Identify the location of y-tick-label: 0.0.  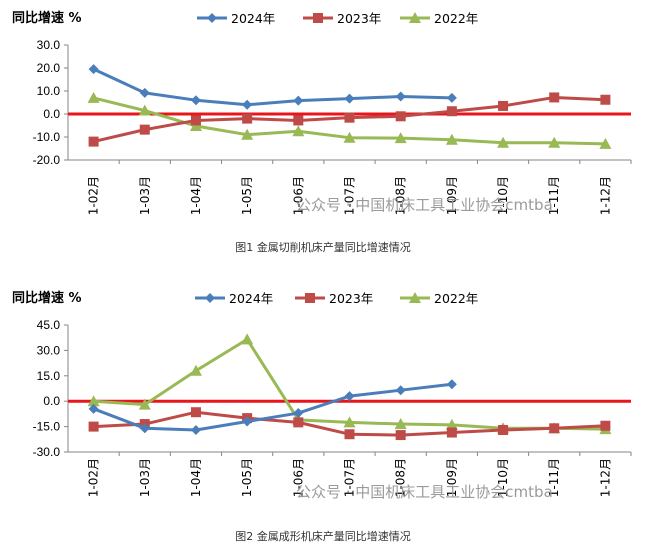
(51, 401).